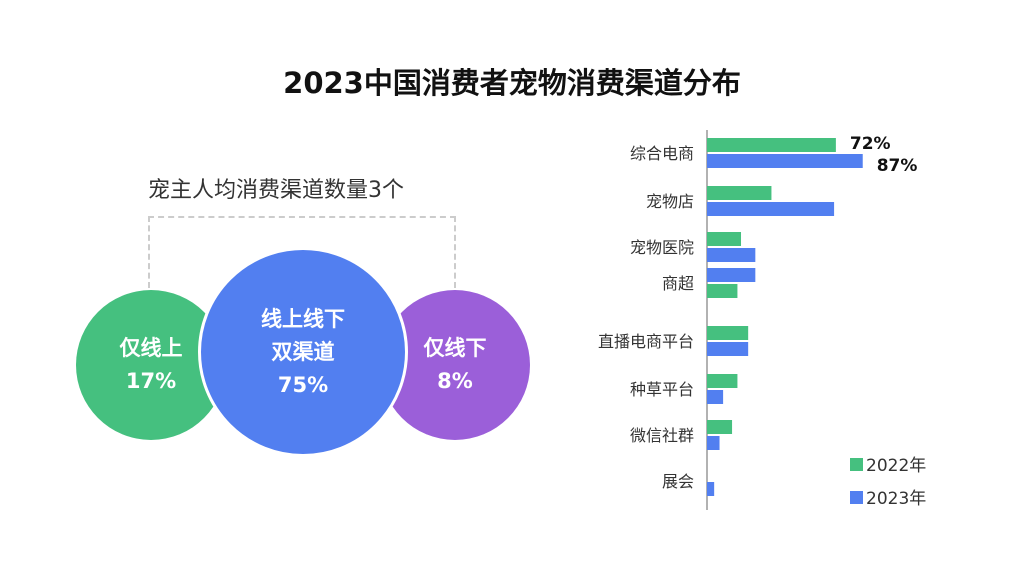 Image resolution: width=1024 pixels, height=562 pixels. What do you see at coordinates (455, 381) in the screenshot?
I see `offline-only-value: 8%` at bounding box center [455, 381].